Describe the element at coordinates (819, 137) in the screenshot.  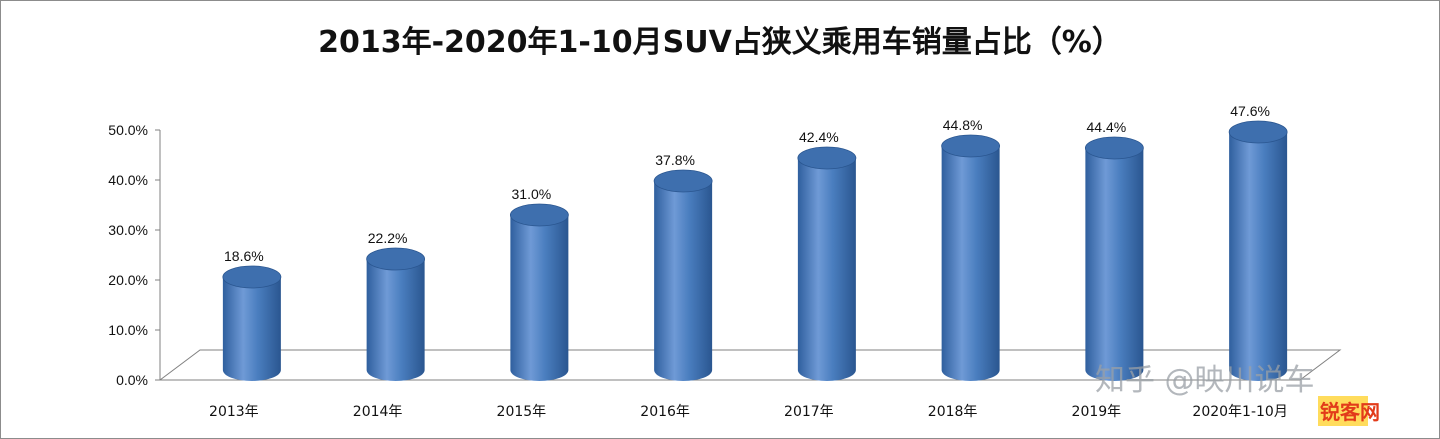
I see `data-label: 42.4%` at that location.